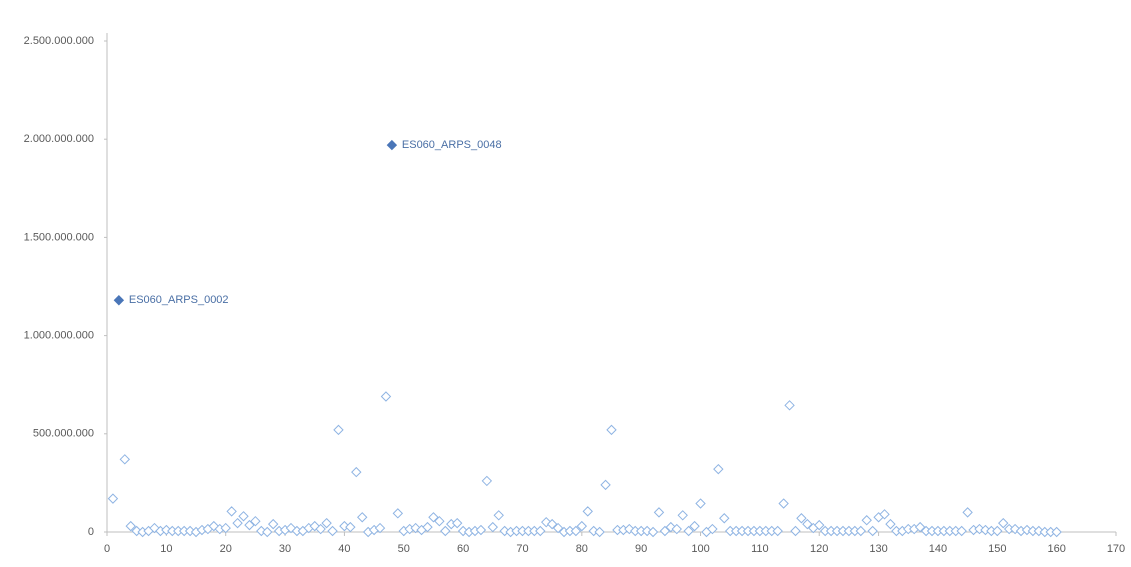 This screenshot has width=1131, height=567. Describe the element at coordinates (1056, 549) in the screenshot. I see `x-tick-label: 160` at that location.